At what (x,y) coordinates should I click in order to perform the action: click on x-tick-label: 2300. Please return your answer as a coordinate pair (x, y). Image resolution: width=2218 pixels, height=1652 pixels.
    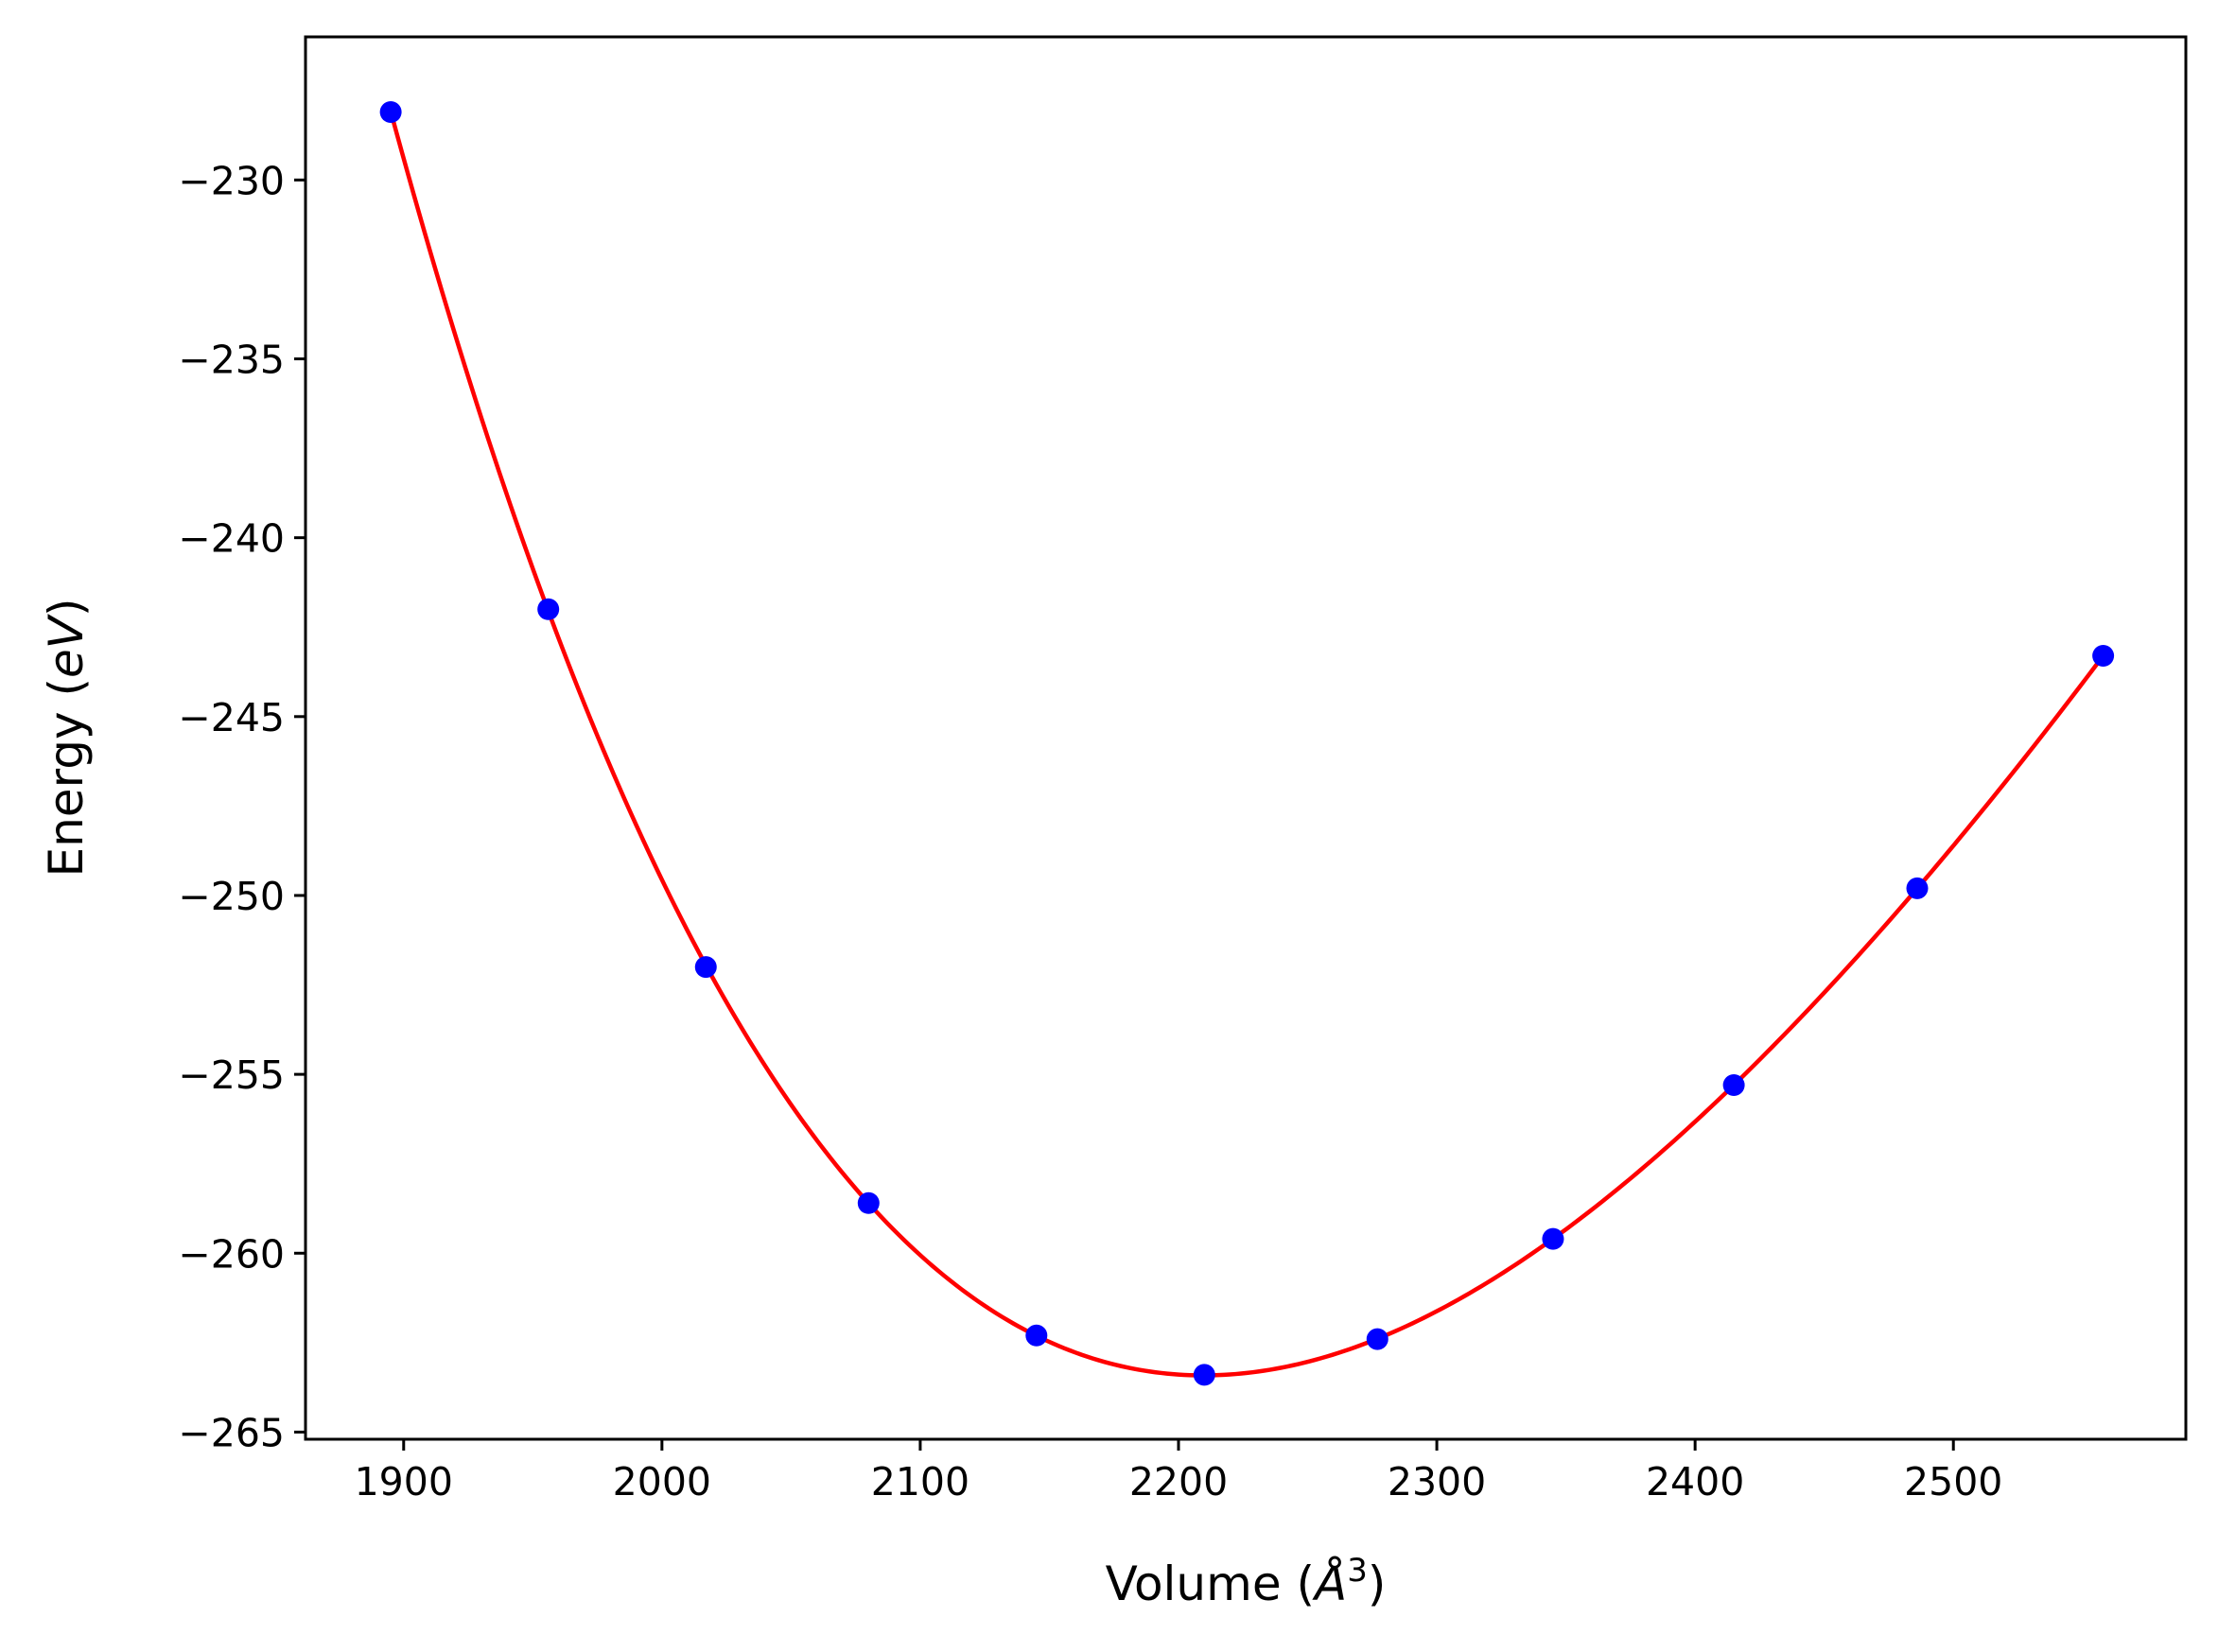
    Looking at the image, I should click on (1437, 1482).